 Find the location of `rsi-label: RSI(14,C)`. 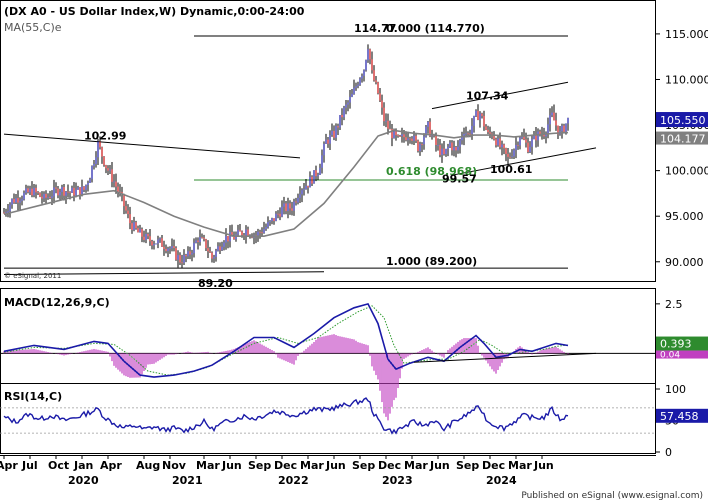

rsi-label: RSI(14,C) is located at coordinates (33, 396).